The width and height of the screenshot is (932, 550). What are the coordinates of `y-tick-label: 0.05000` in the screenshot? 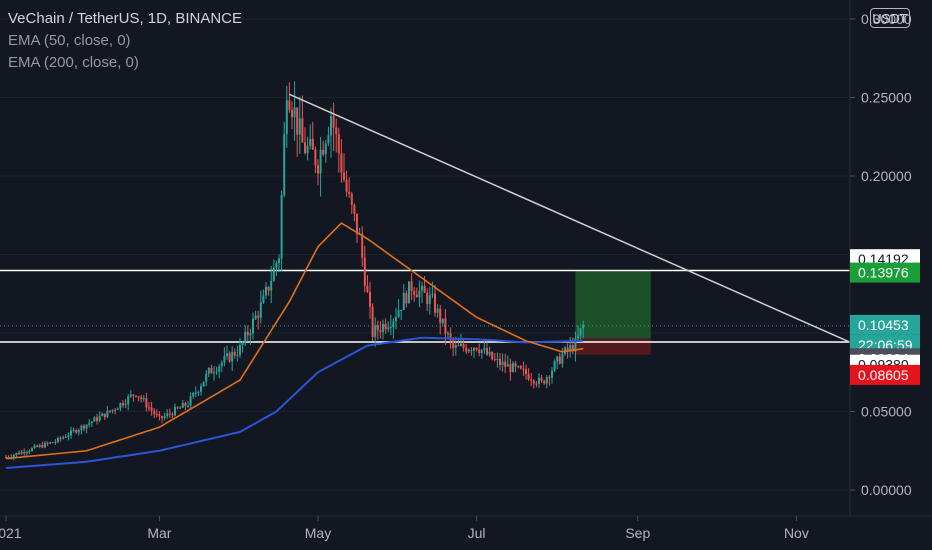 It's located at (886, 412).